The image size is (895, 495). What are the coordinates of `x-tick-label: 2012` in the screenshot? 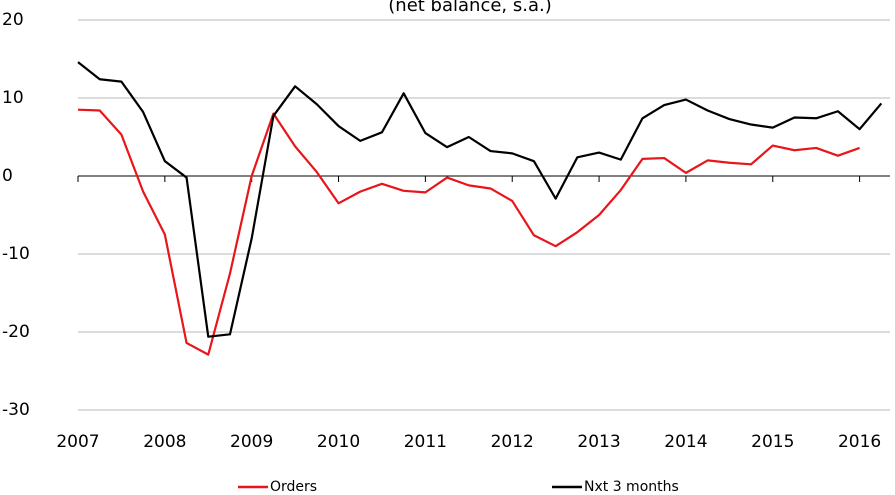 It's located at (512, 442).